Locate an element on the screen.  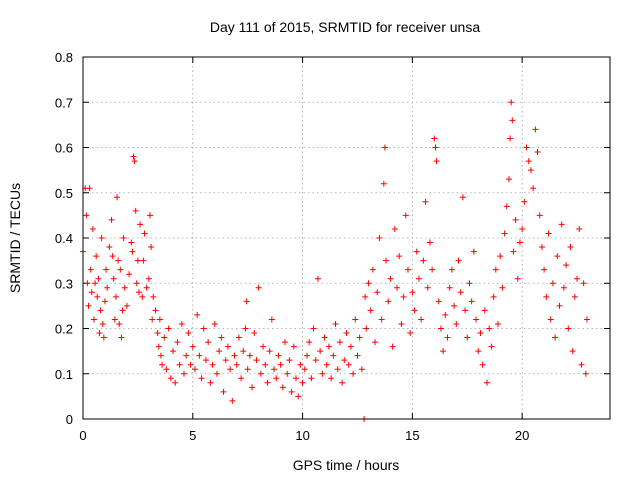
x-tick-label: 0 is located at coordinates (82, 435).